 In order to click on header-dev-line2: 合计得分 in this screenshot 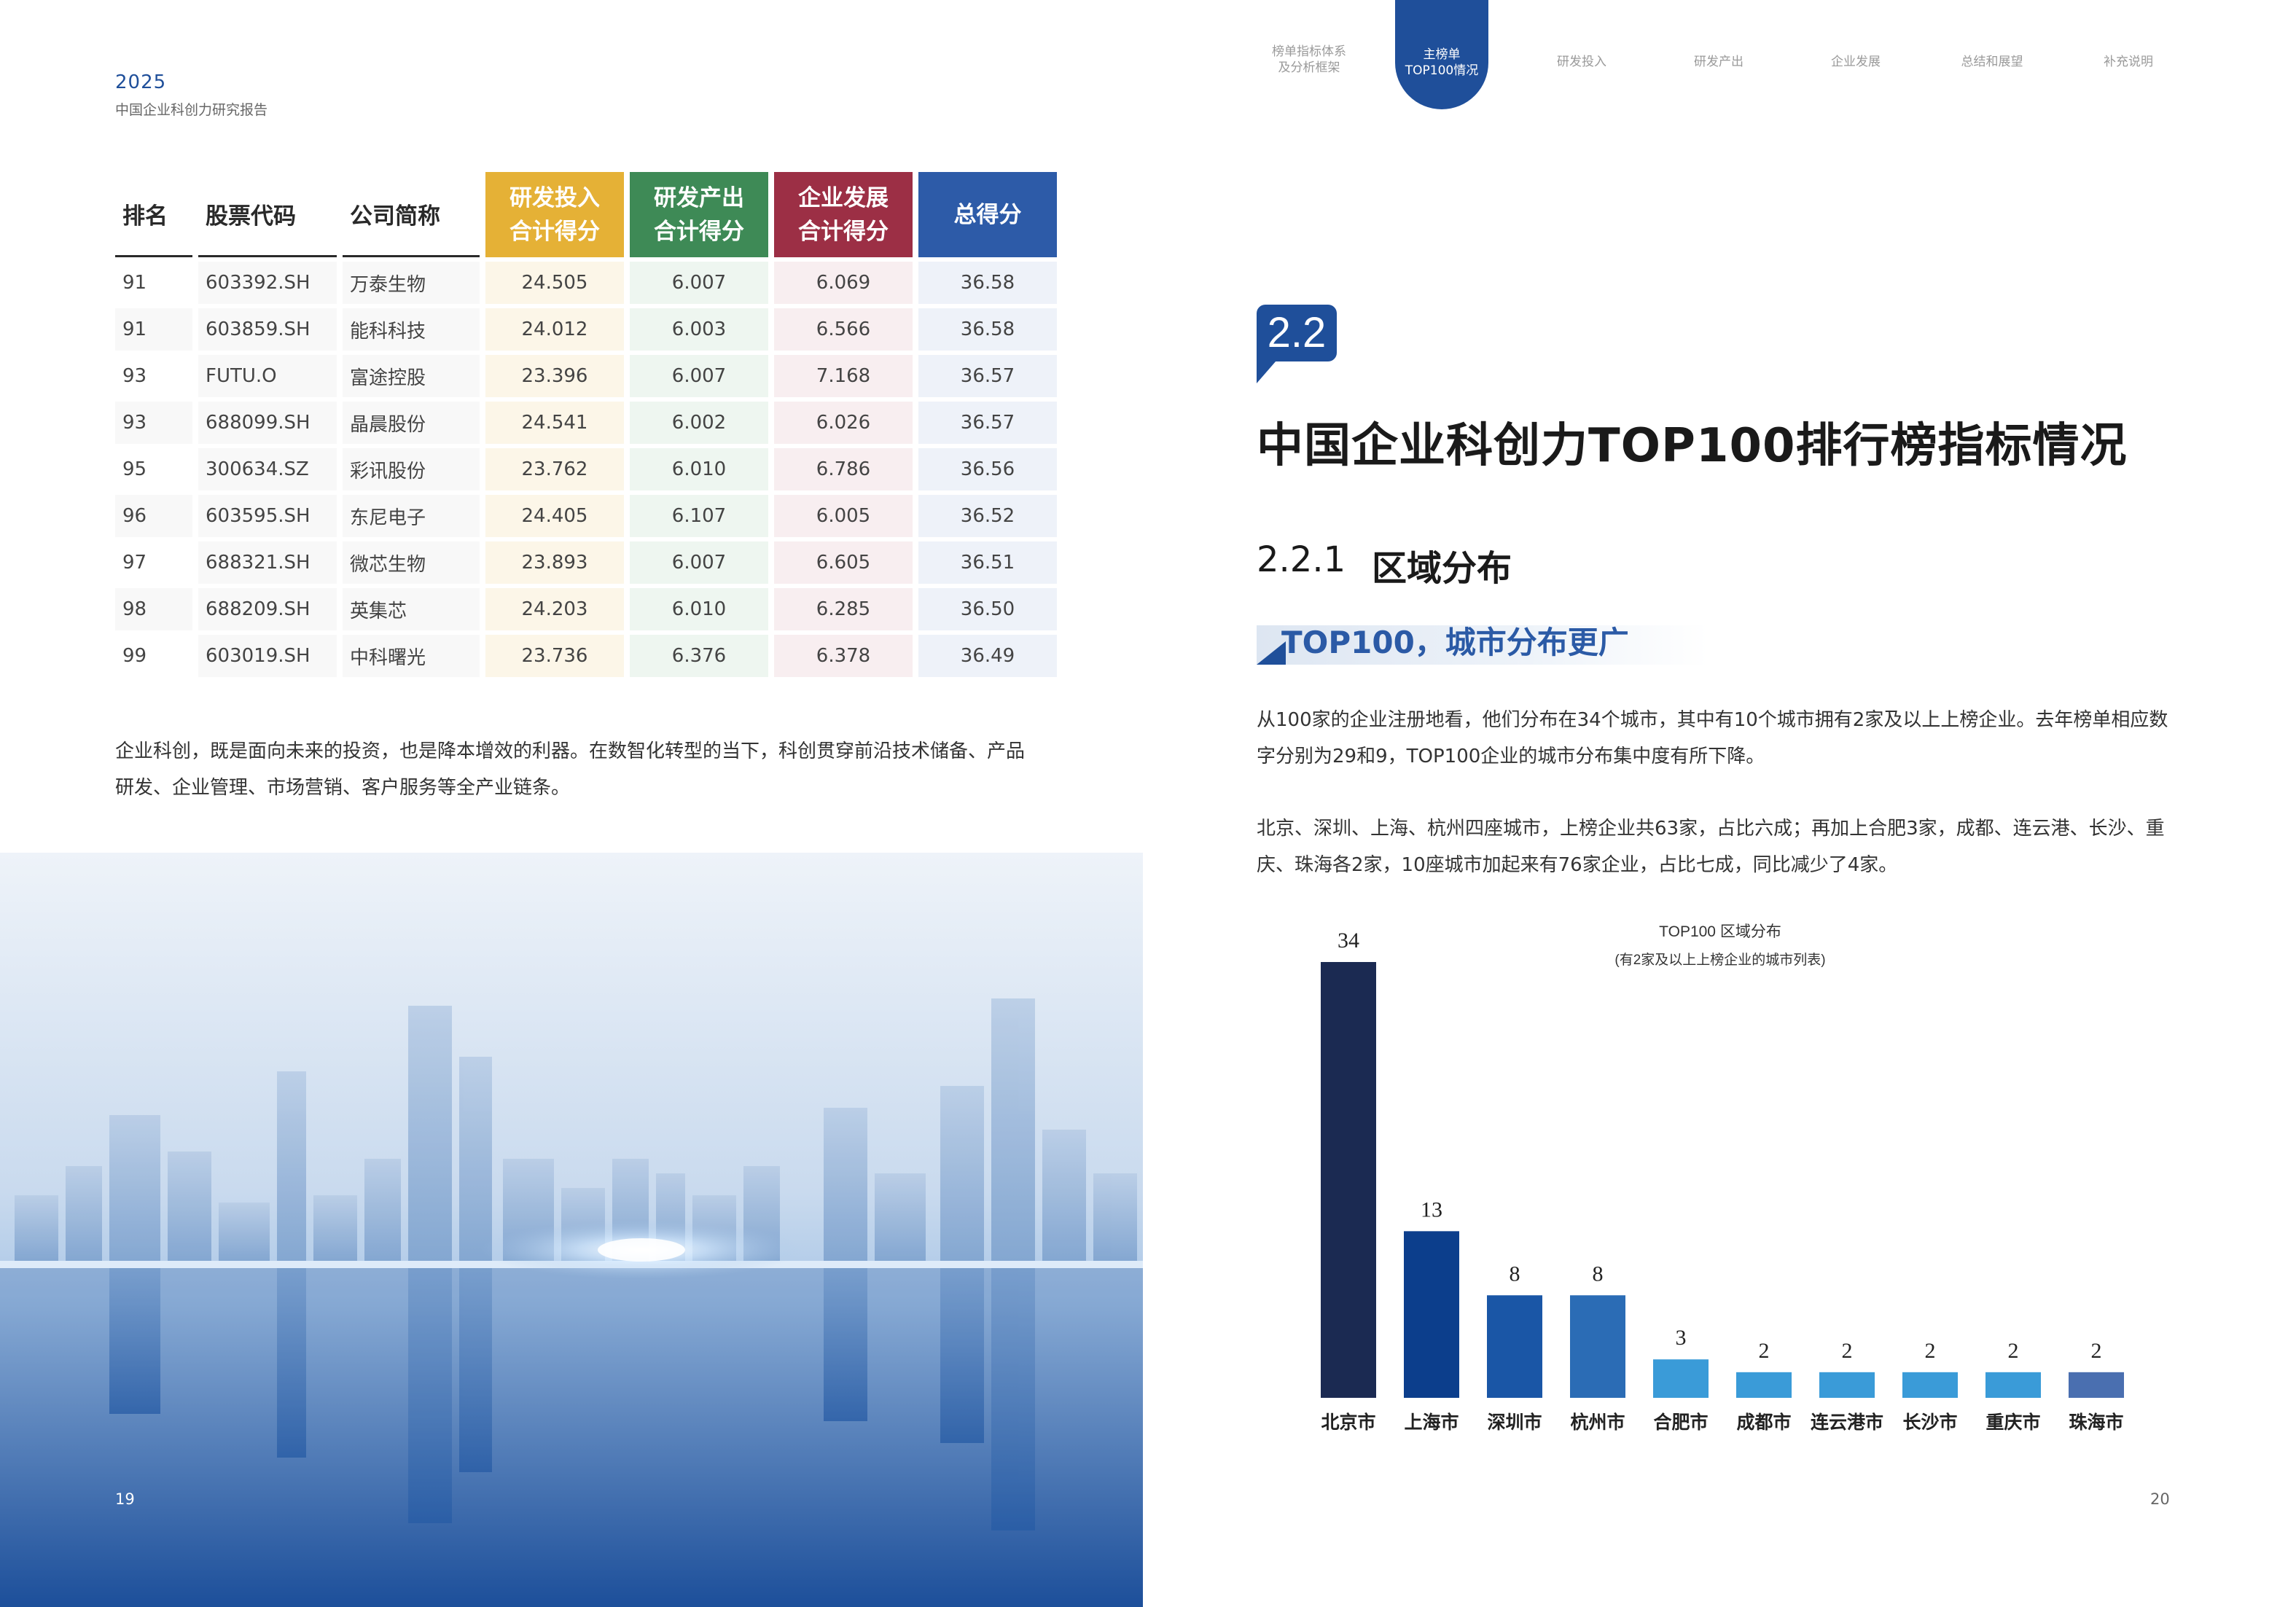, I will do `click(844, 231)`.